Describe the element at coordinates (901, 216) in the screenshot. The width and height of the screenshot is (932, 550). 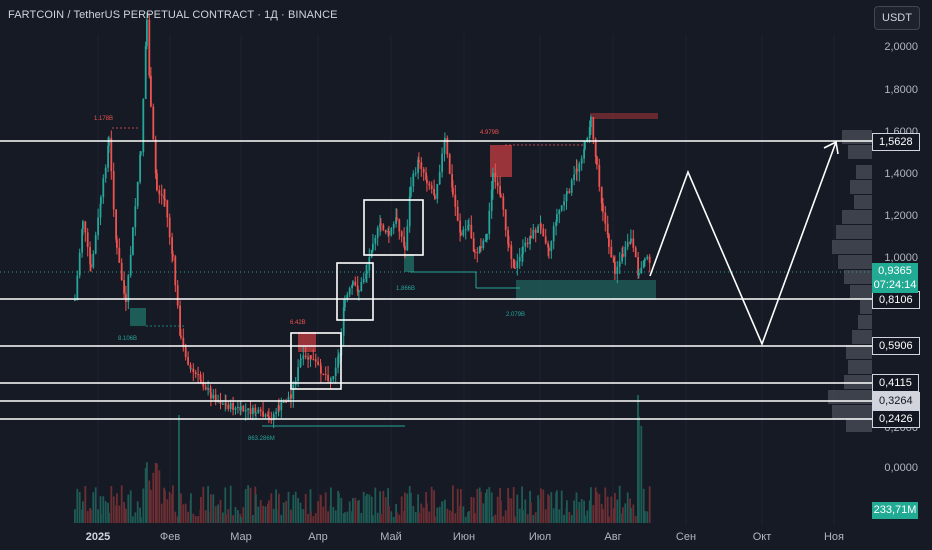
I see `price-label: 1,2000` at that location.